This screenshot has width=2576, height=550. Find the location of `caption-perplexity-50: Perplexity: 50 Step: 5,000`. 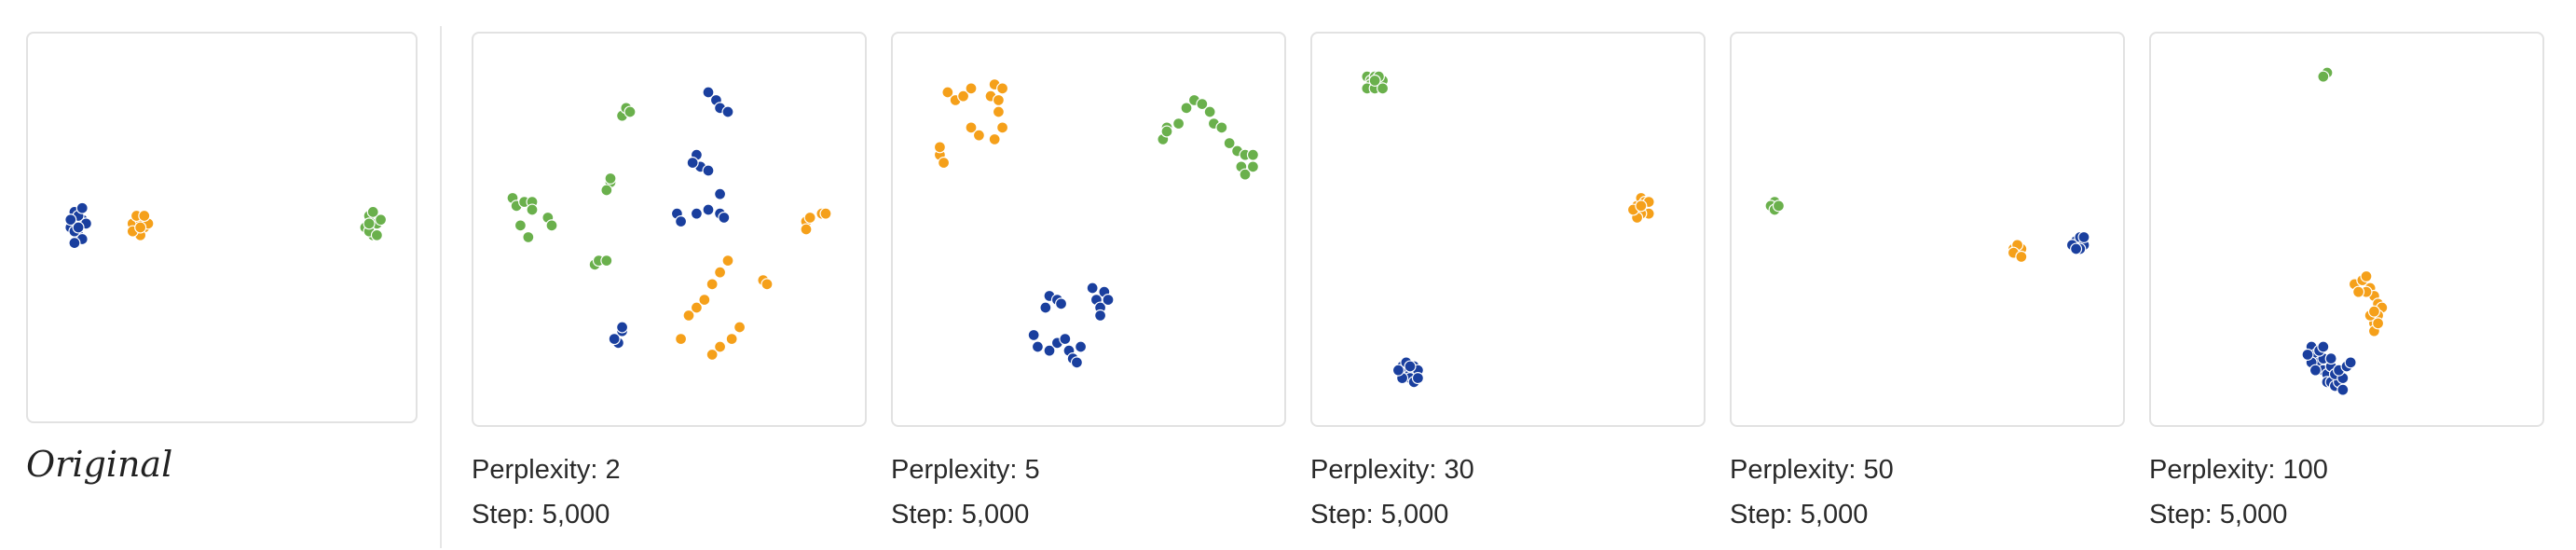

caption-perplexity-50: Perplexity: 50 Step: 5,000 is located at coordinates (1812, 492).